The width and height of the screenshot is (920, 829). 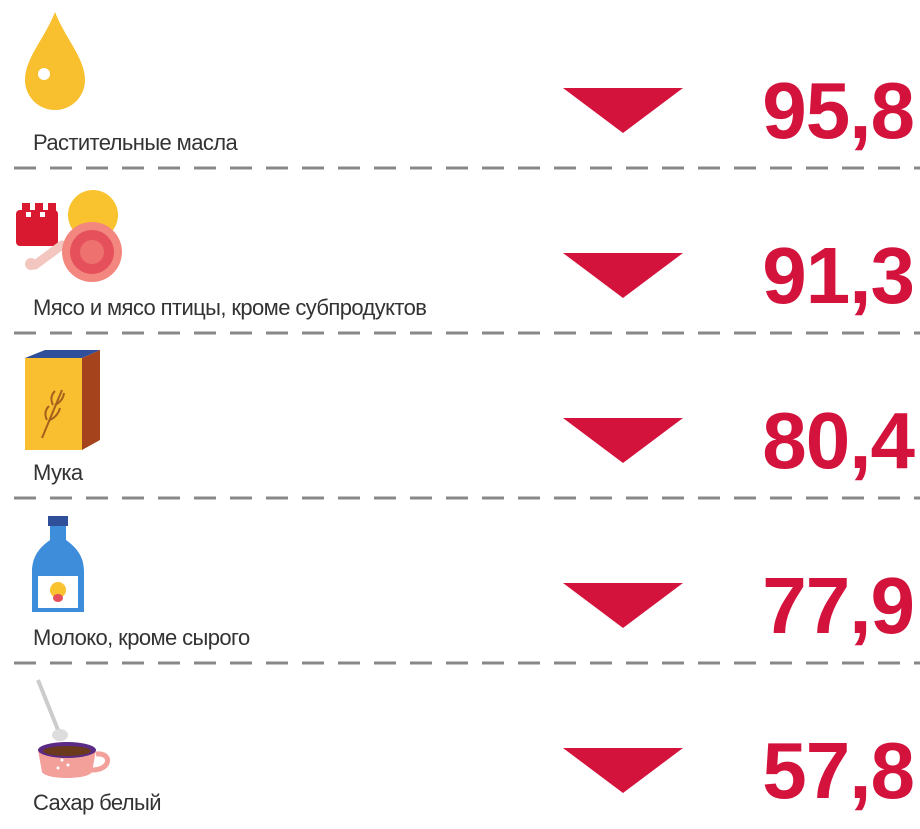 What do you see at coordinates (62, 400) in the screenshot?
I see `flour-icon` at bounding box center [62, 400].